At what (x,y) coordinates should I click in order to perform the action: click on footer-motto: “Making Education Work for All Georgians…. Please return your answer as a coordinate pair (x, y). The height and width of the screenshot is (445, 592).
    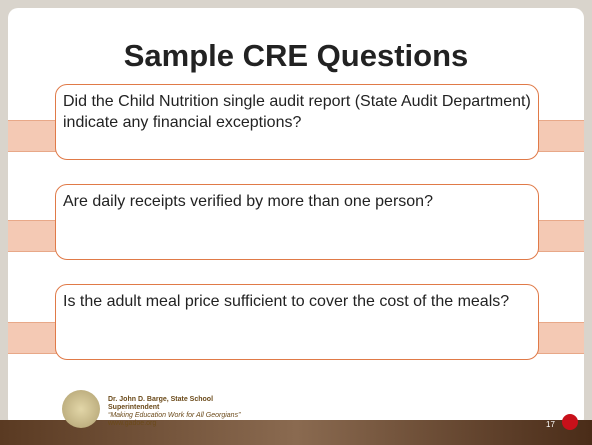
    Looking at the image, I should click on (174, 415).